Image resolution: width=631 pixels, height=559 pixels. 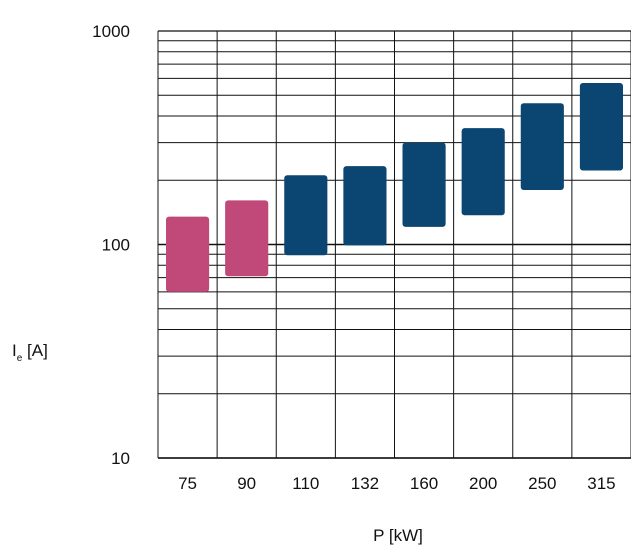 I want to click on y-tick-labels: 10 100 1000, so click(x=111, y=245).